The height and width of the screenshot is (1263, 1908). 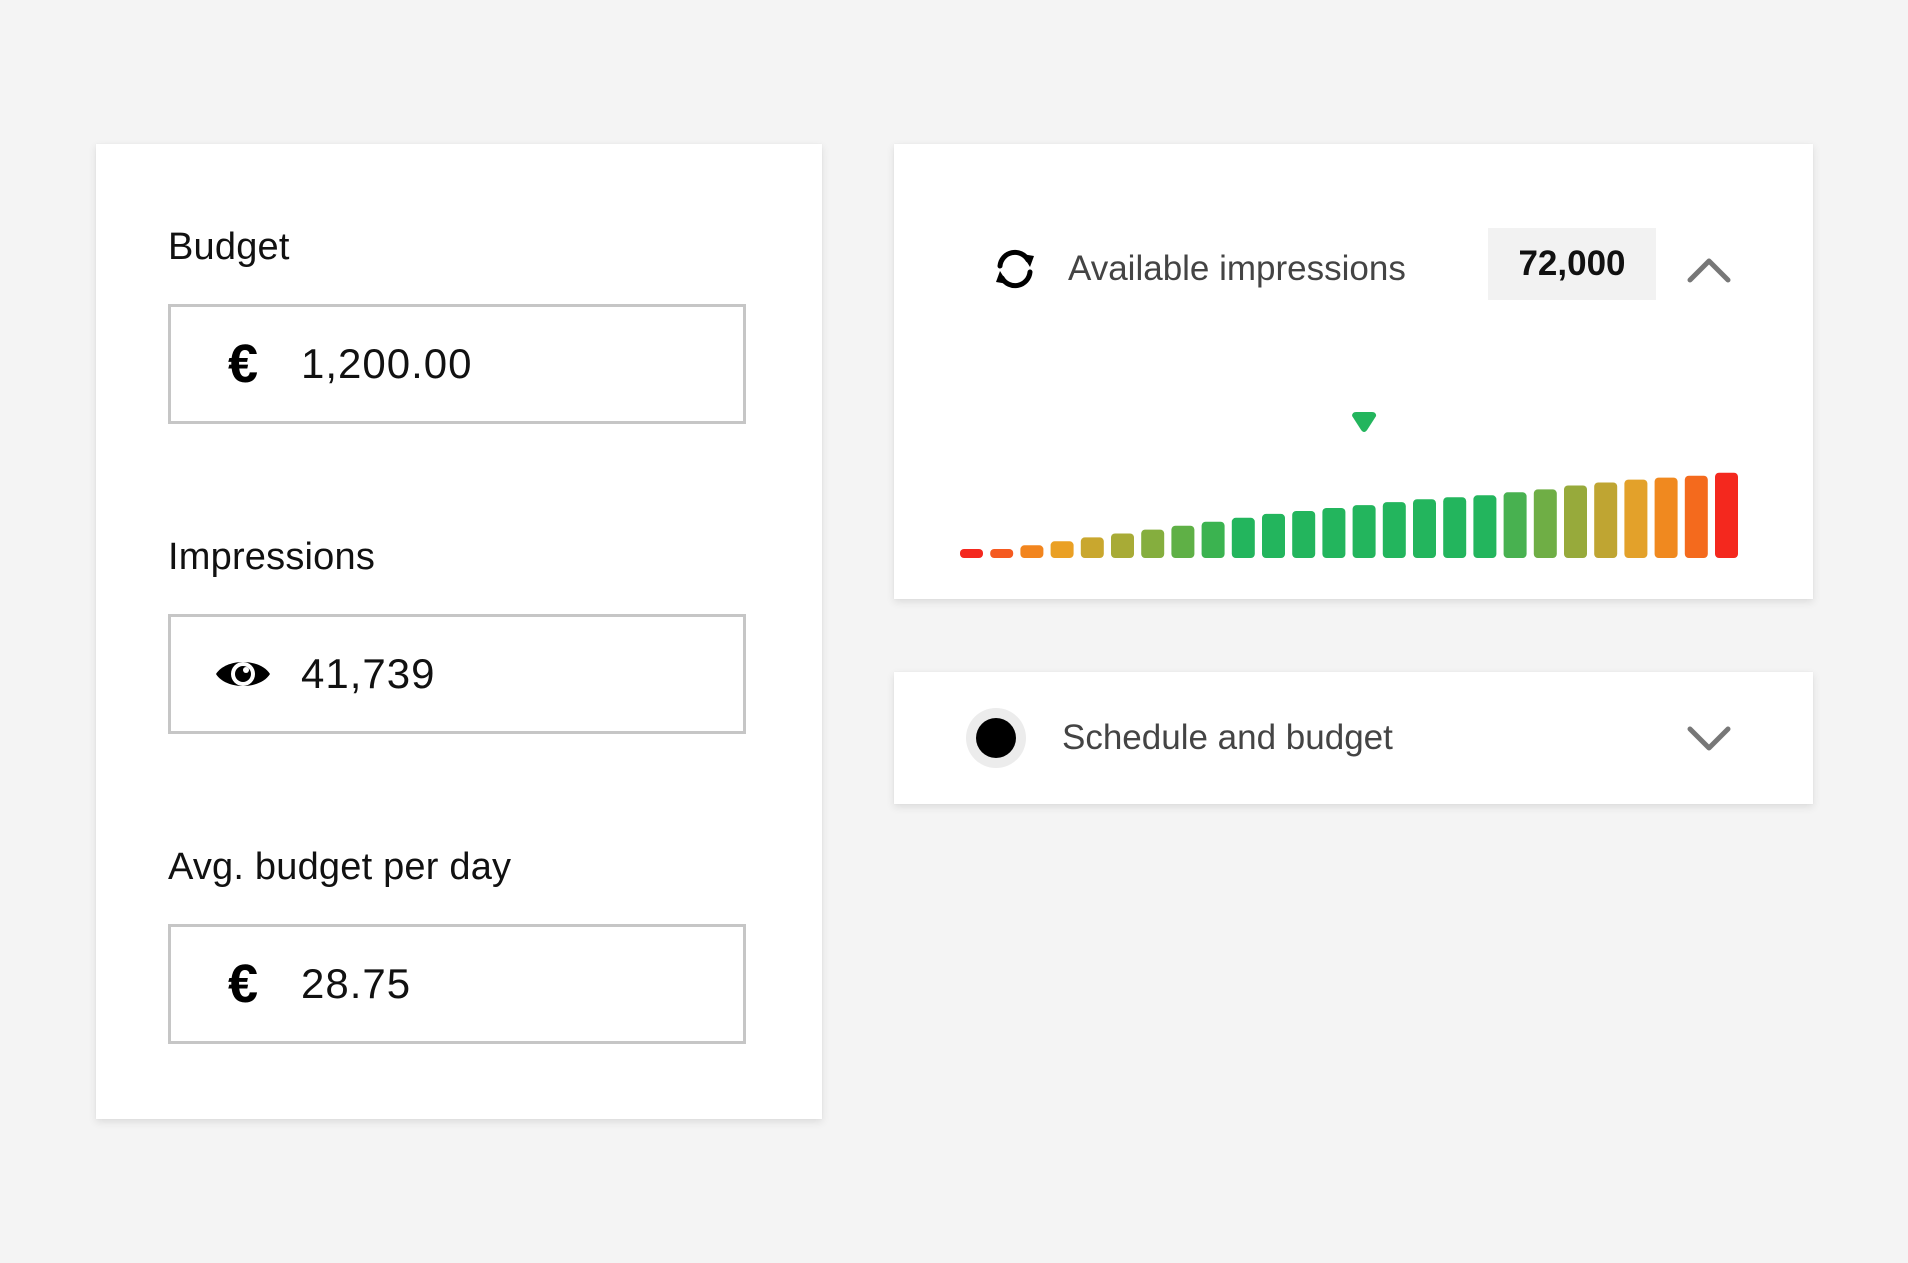 I want to click on chart-position-marker, so click(x=1364, y=422).